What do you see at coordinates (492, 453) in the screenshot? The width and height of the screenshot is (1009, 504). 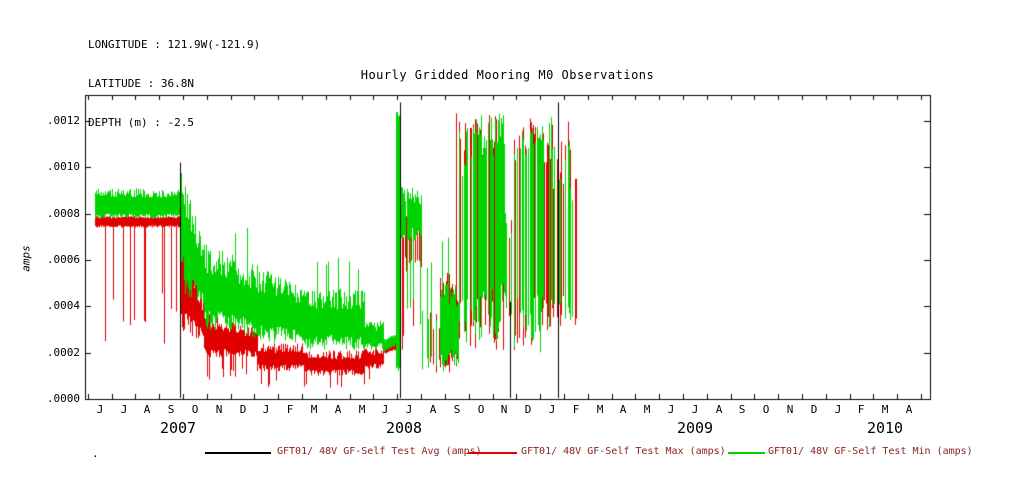 I see `max-line-swatch` at bounding box center [492, 453].